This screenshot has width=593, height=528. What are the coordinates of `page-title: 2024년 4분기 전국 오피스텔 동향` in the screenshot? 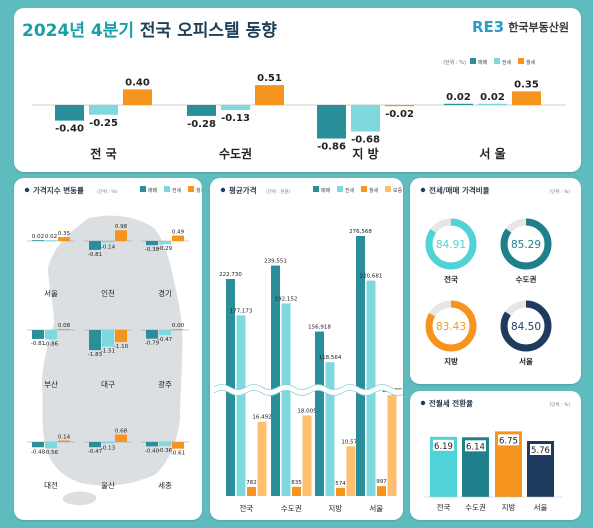 It's located at (149, 28).